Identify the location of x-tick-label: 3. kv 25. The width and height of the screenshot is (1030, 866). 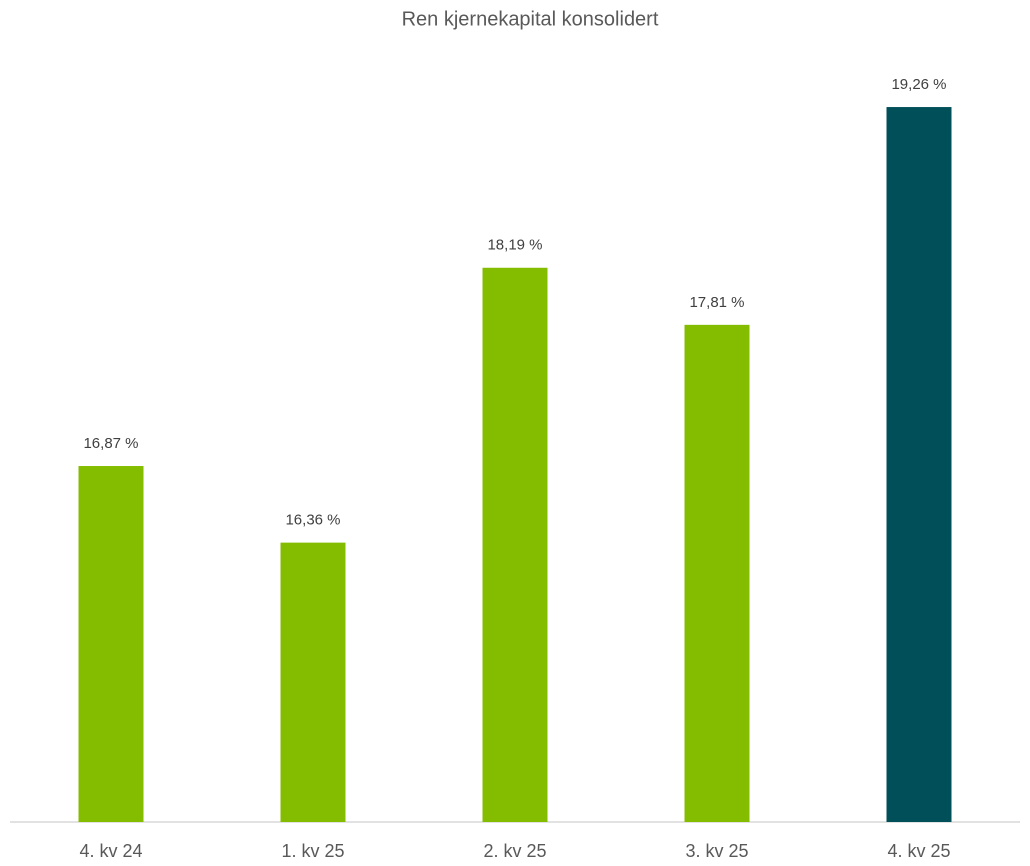
(716, 851).